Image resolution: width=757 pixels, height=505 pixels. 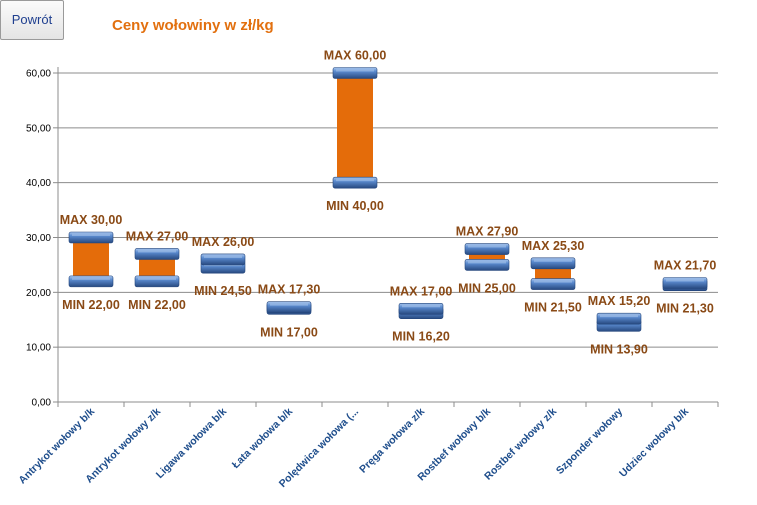 I want to click on max-label: MAX 30,00, so click(x=91, y=220).